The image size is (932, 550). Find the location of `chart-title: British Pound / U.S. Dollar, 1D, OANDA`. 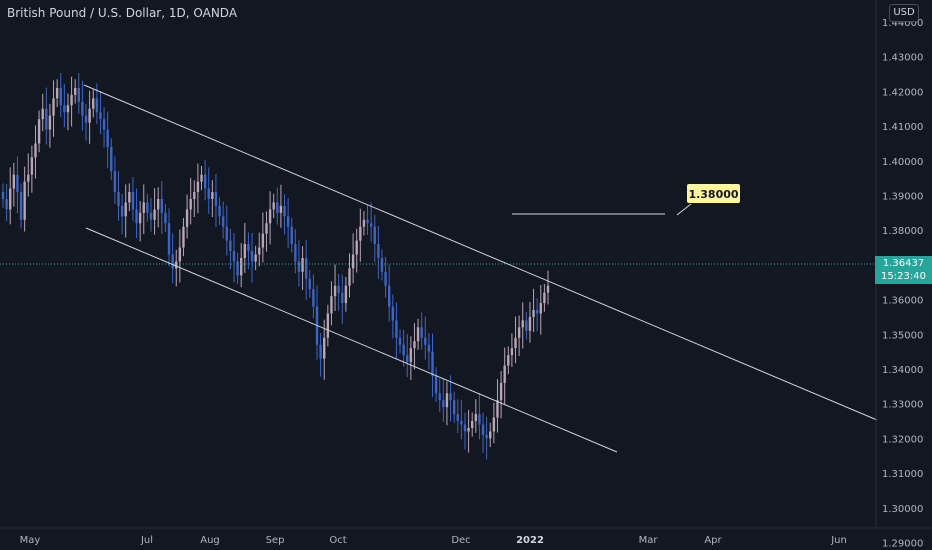

chart-title: British Pound / U.S. Dollar, 1D, OANDA is located at coordinates (122, 13).